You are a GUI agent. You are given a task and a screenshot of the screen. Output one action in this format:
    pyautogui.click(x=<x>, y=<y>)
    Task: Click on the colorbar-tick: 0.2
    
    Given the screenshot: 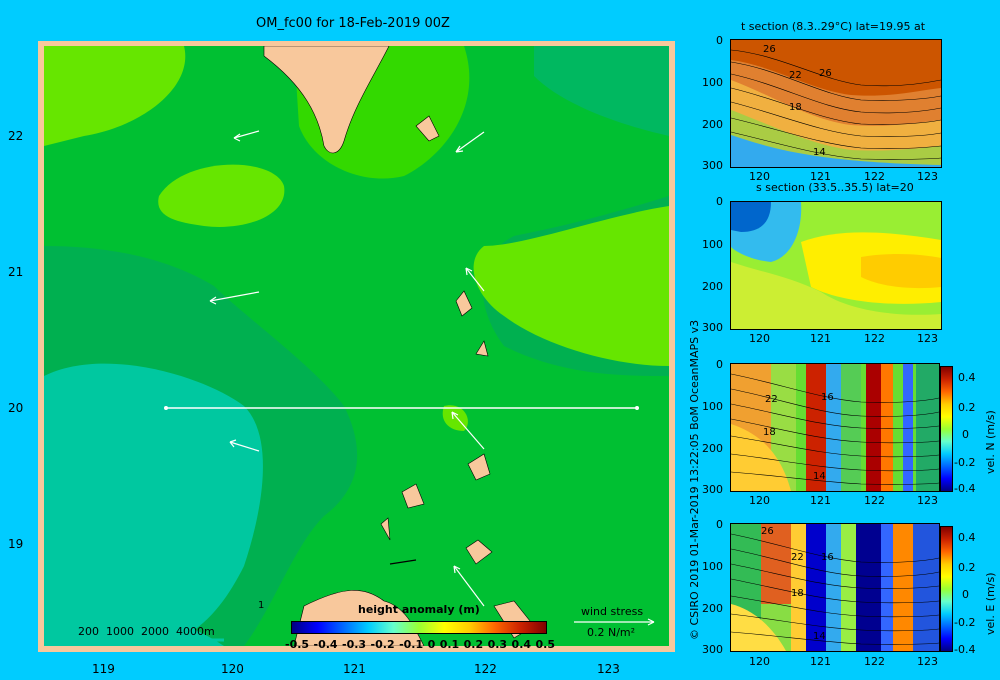 What is the action you would take?
    pyautogui.click(x=473, y=644)
    